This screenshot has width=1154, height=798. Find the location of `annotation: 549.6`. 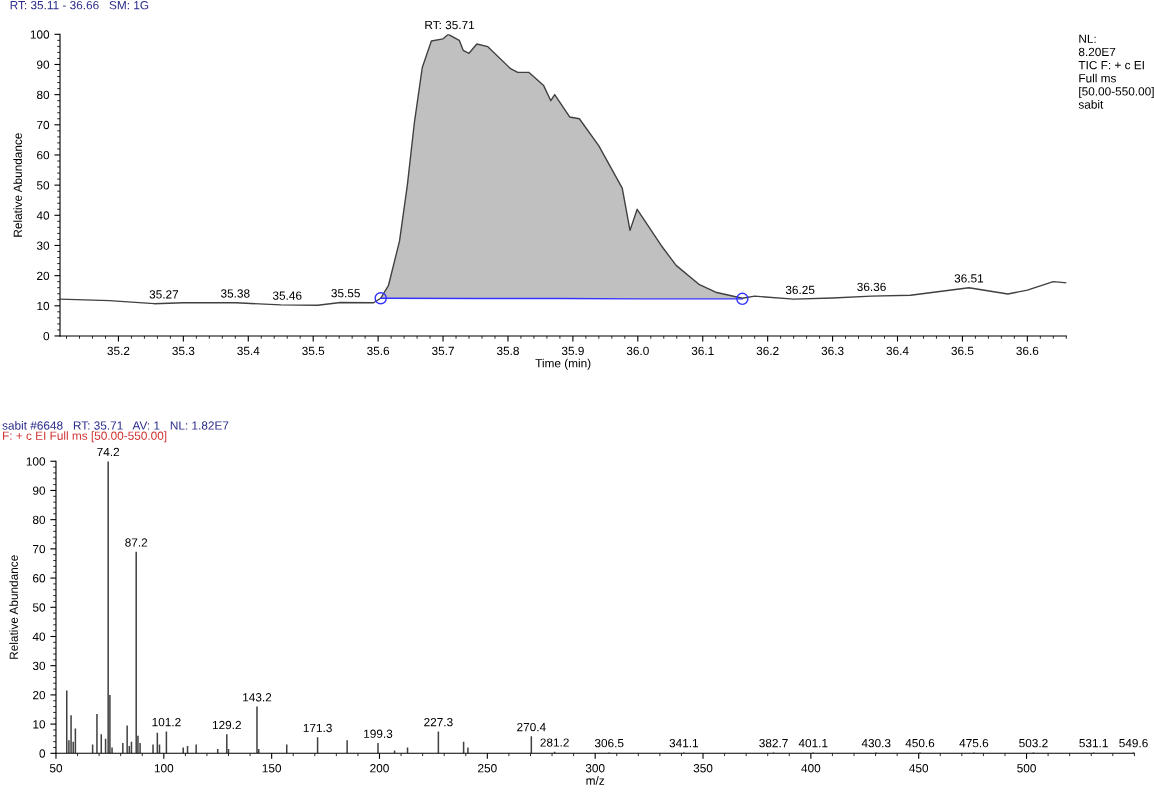

annotation: 549.6 is located at coordinates (1133, 743).